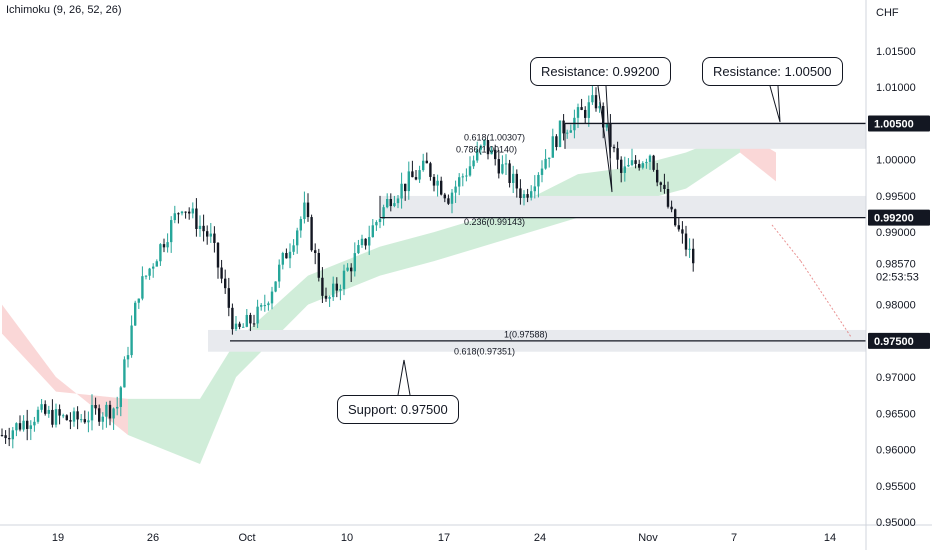  What do you see at coordinates (772, 71) in the screenshot?
I see `resistance-callout-1005: Resistance: 1.00500` at bounding box center [772, 71].